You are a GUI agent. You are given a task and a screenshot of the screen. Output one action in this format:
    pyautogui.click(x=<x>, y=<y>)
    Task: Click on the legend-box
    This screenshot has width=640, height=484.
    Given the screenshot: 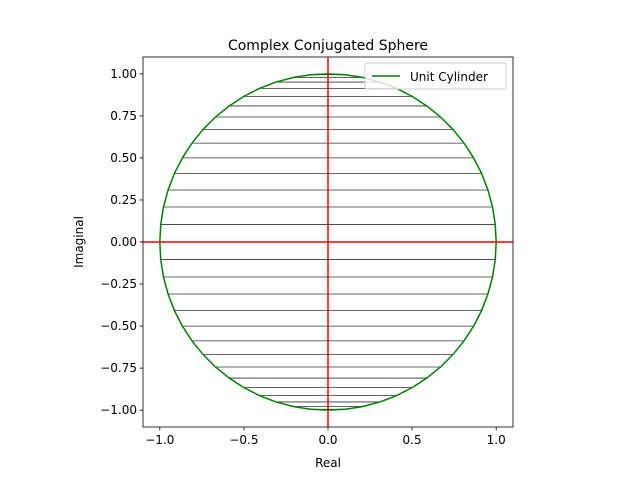 What is the action you would take?
    pyautogui.click(x=435, y=76)
    